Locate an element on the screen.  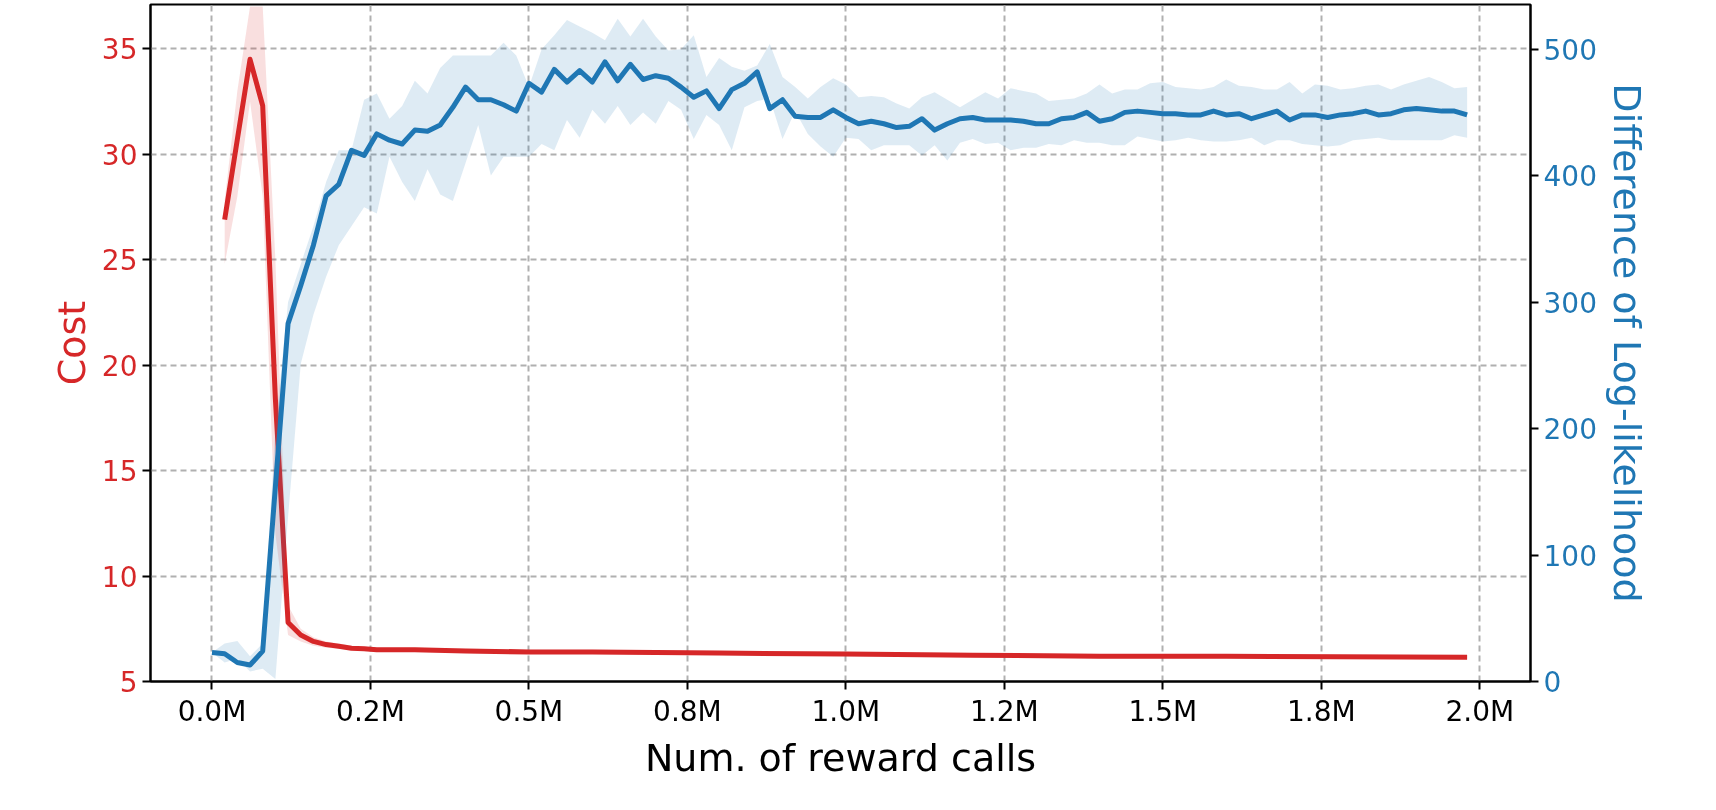
y2-tick-label: 200 is located at coordinates (1570, 430).